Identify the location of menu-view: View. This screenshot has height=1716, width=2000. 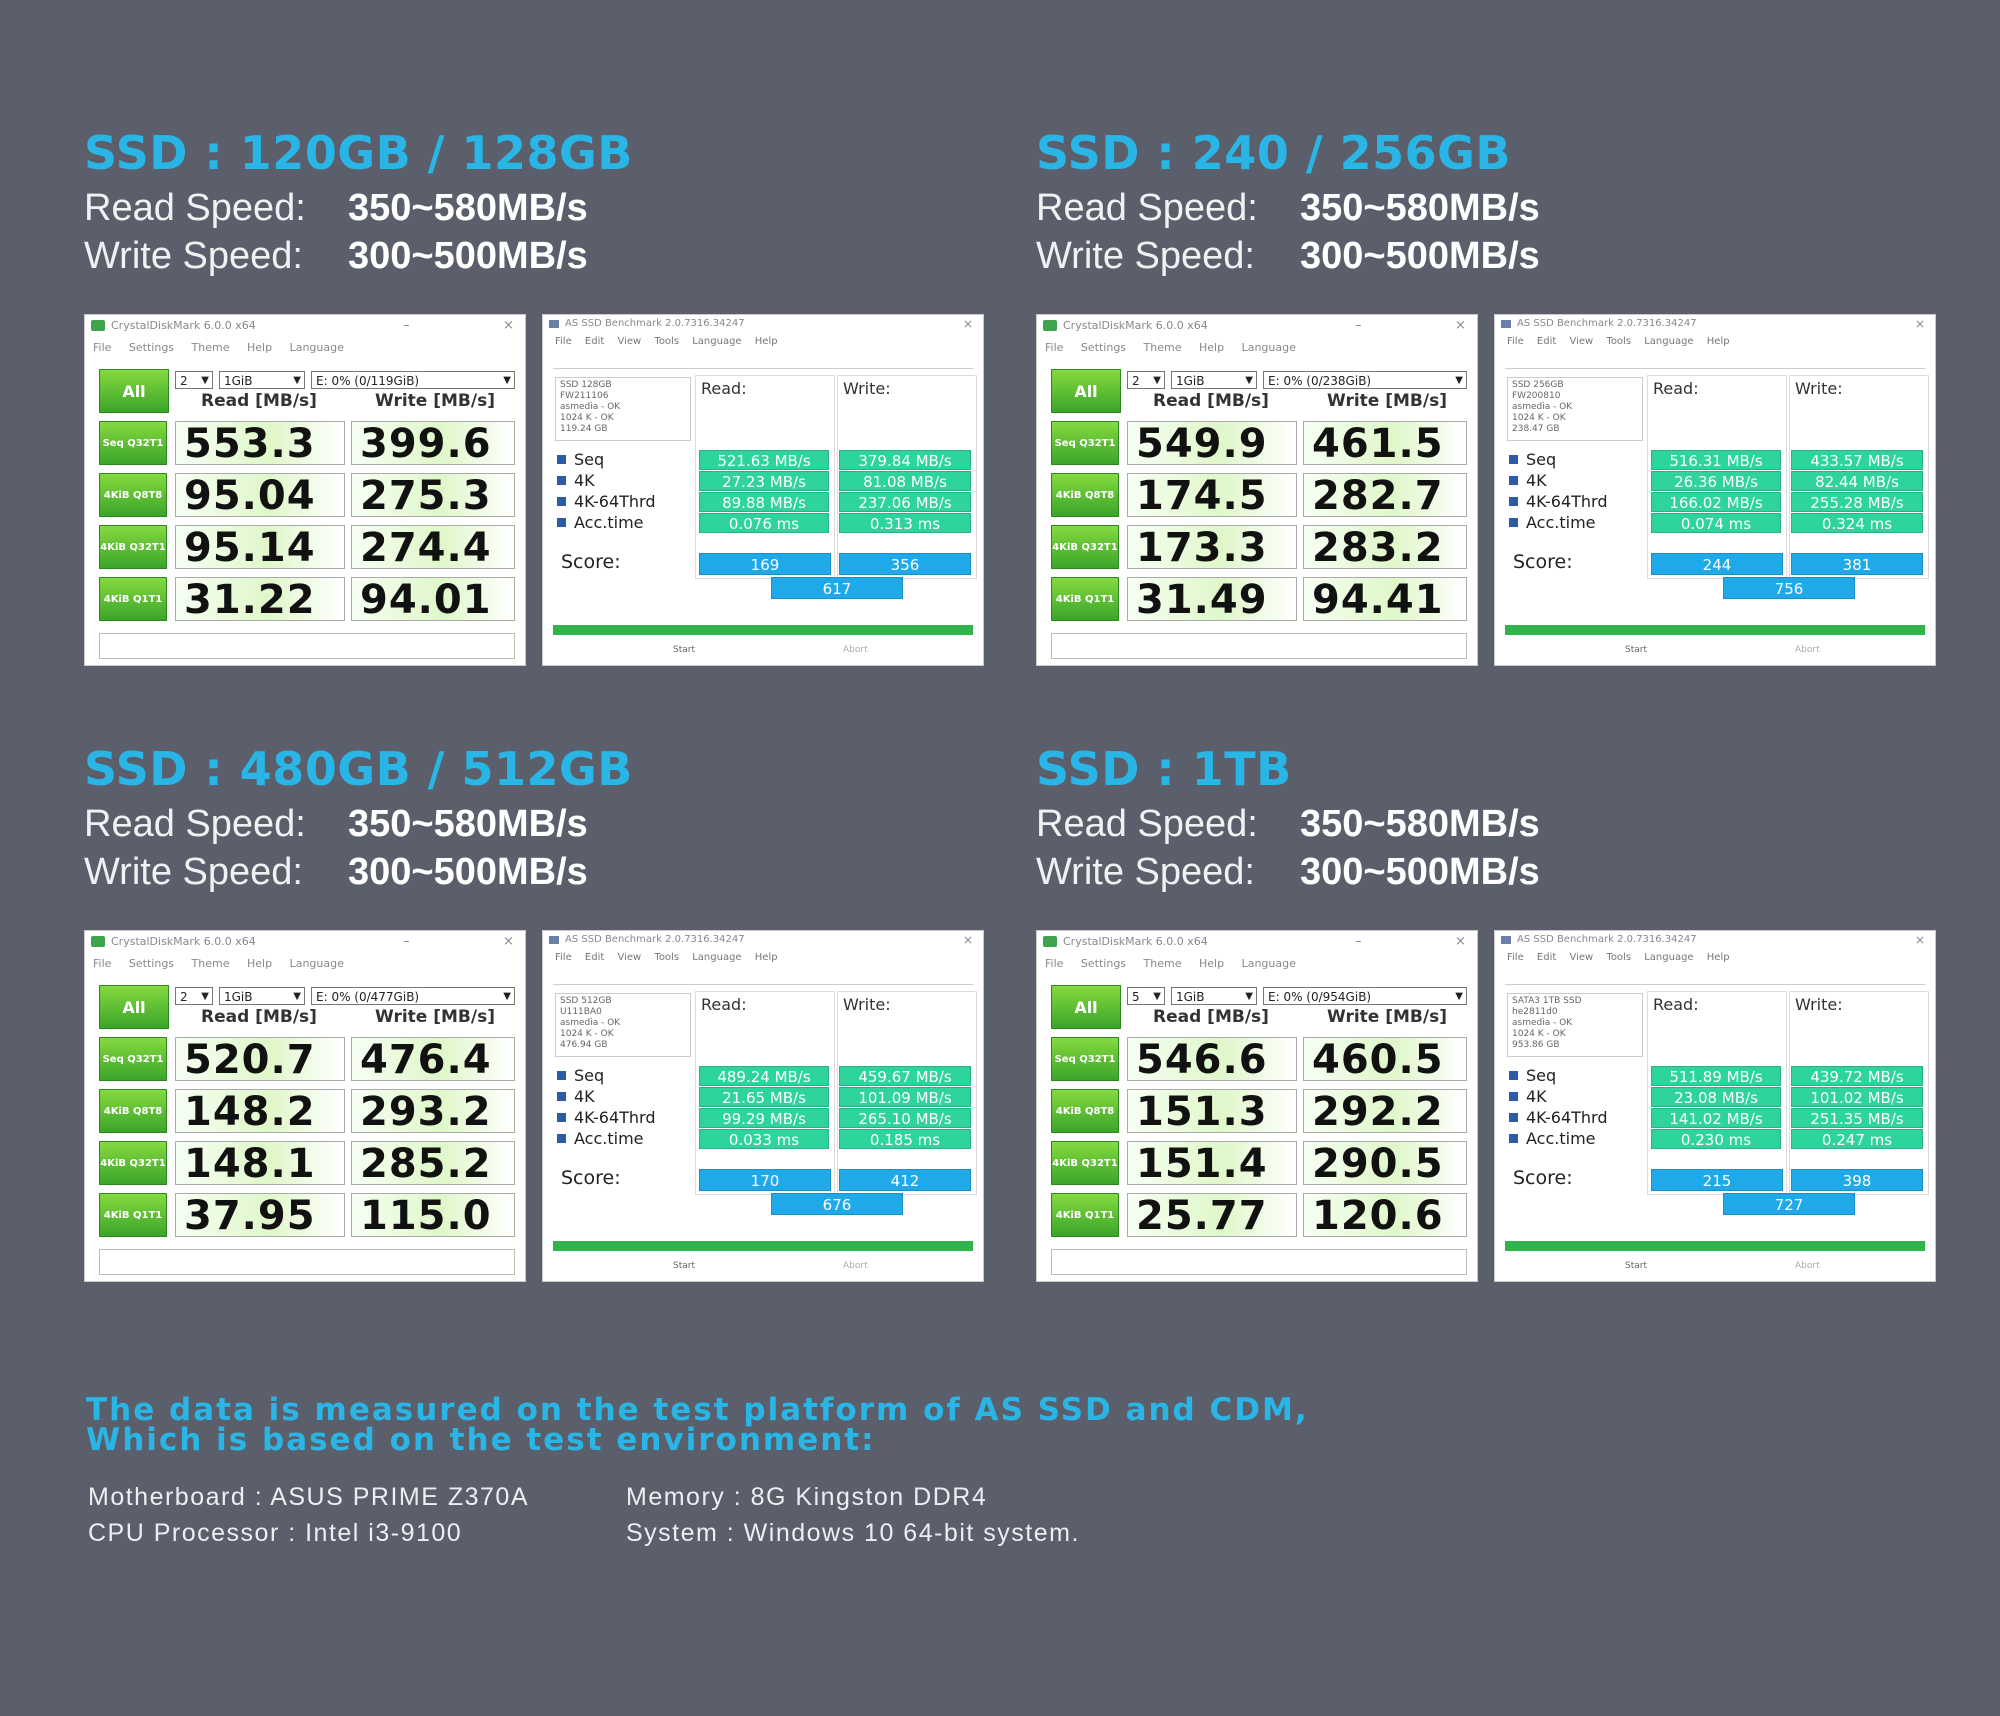
(1581, 341).